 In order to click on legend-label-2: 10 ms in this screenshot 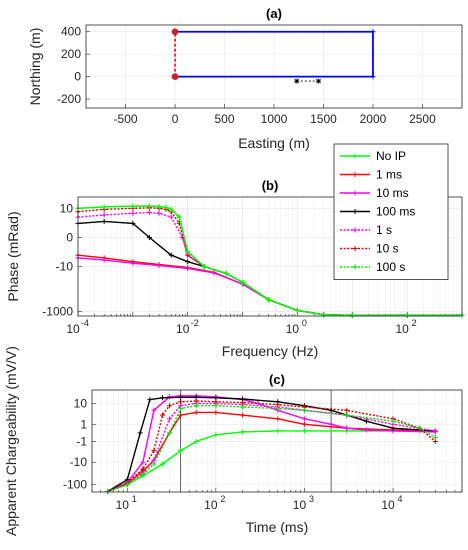, I will do `click(392, 193)`.